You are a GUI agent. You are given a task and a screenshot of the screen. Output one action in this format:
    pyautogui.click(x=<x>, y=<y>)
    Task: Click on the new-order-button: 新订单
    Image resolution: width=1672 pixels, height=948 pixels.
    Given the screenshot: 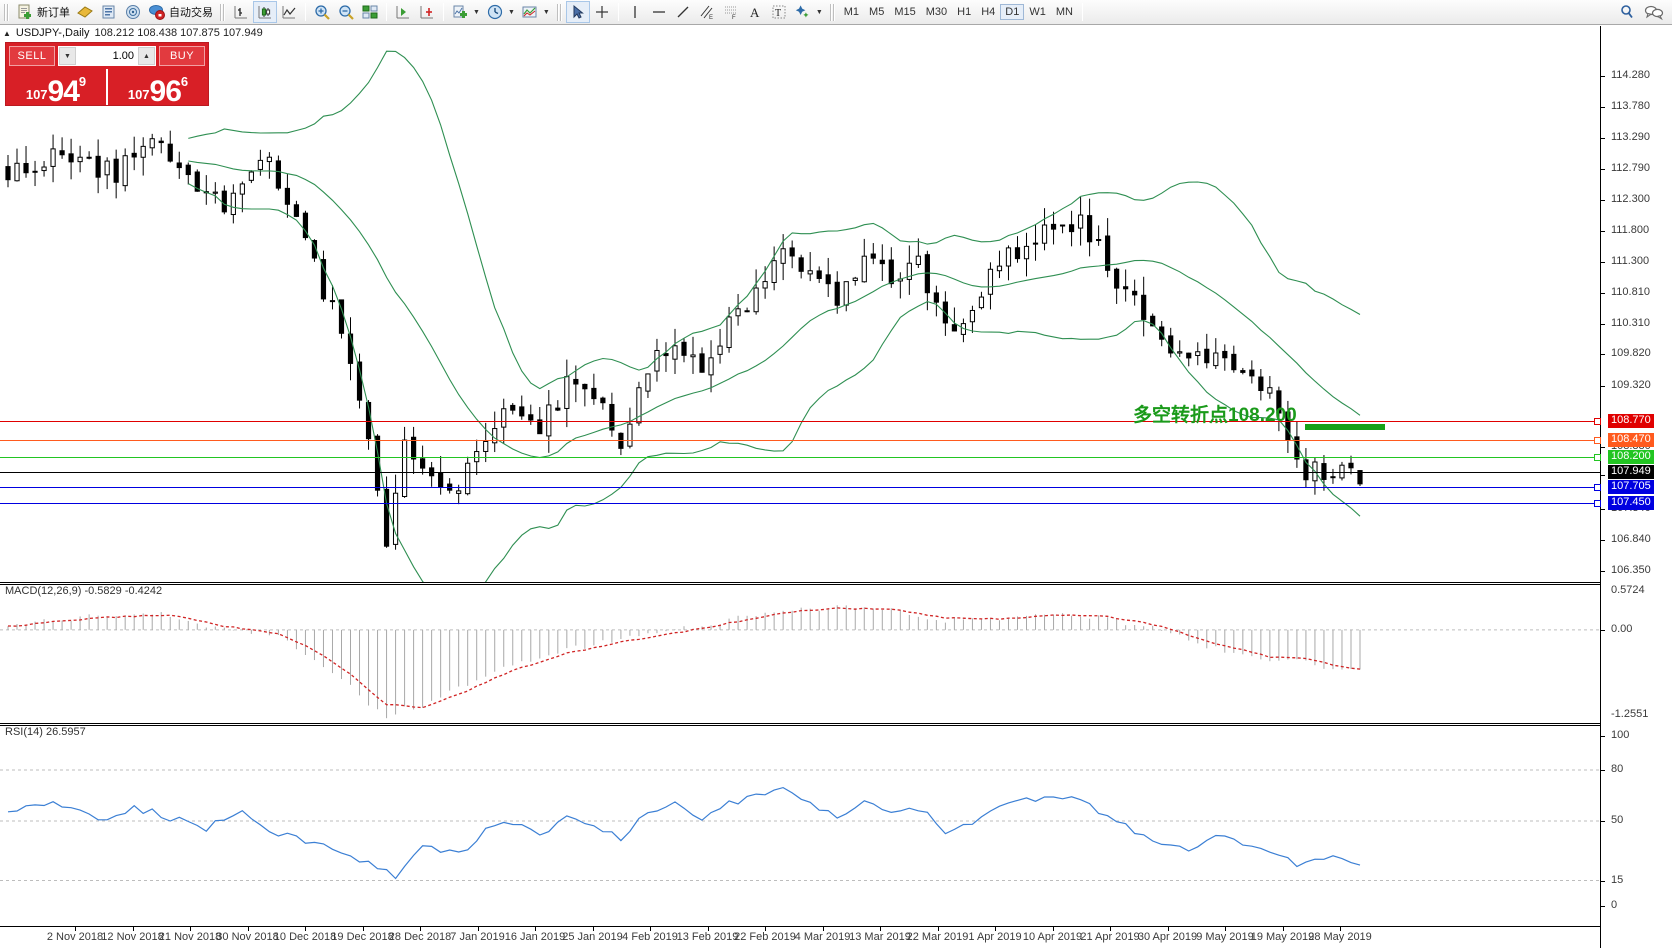 What is the action you would take?
    pyautogui.click(x=43, y=12)
    